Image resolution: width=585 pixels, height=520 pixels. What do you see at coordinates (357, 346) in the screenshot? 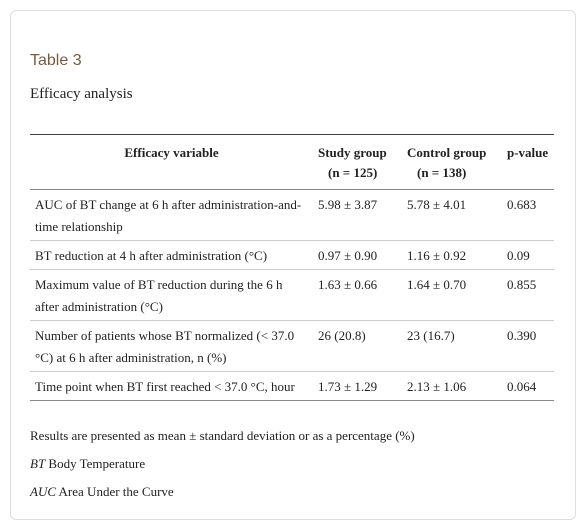
I see `table-cell: 26 (20.8)` at bounding box center [357, 346].